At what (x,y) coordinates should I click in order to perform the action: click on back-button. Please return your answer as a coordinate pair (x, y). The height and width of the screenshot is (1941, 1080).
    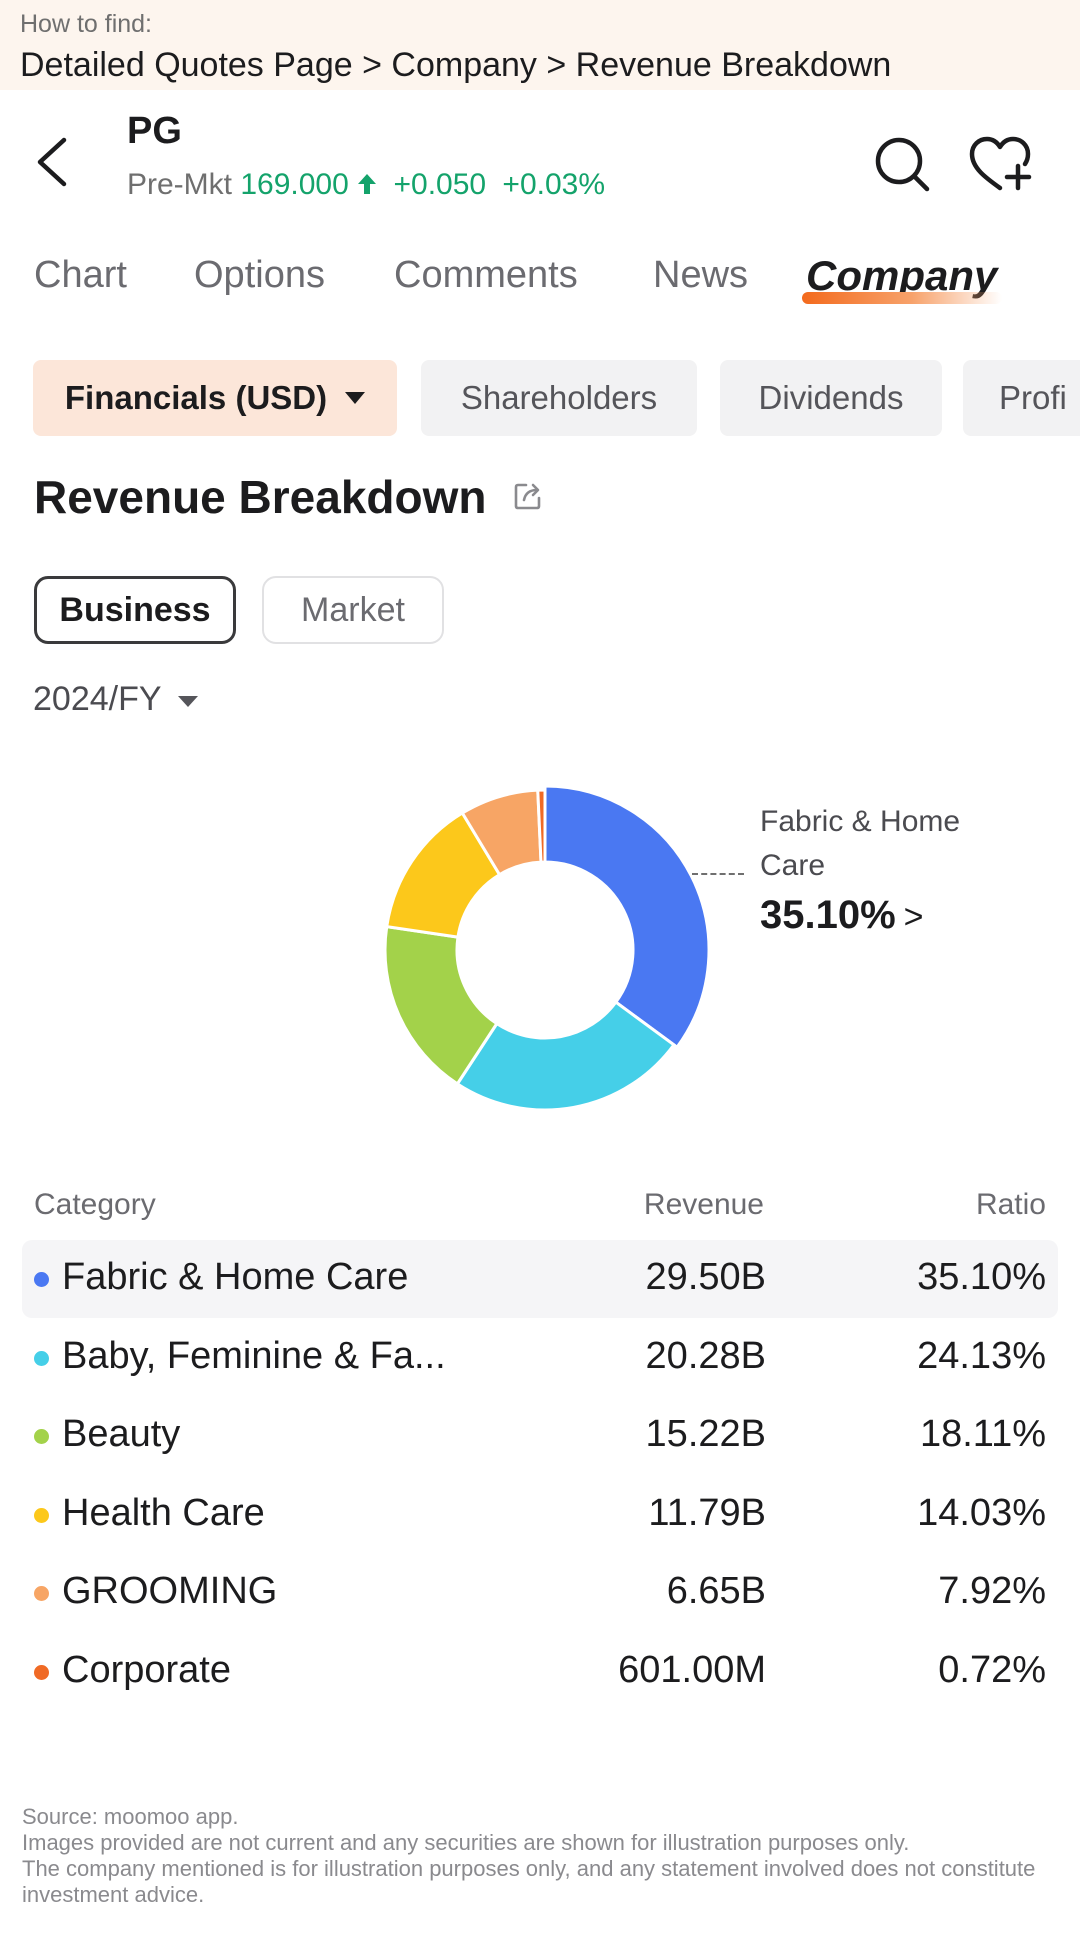
    Looking at the image, I should click on (52, 162).